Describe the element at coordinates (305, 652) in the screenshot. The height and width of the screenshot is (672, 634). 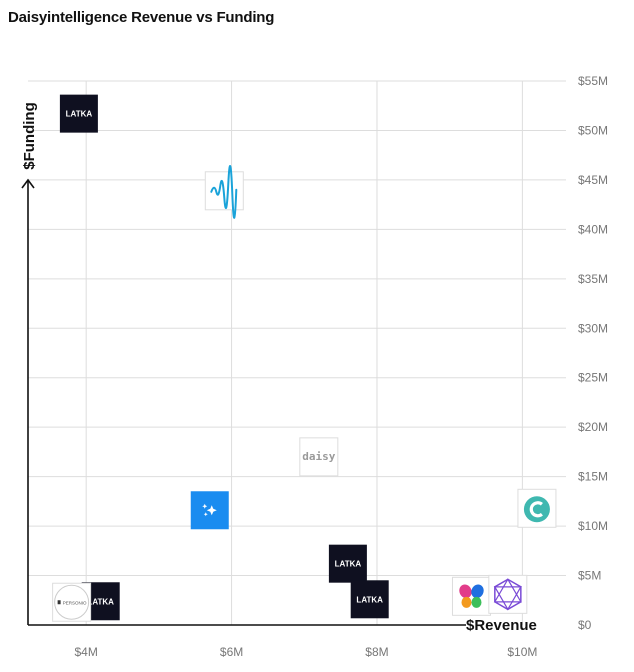
I see `x-tick-labels: $4M $6M $8M $10M` at that location.